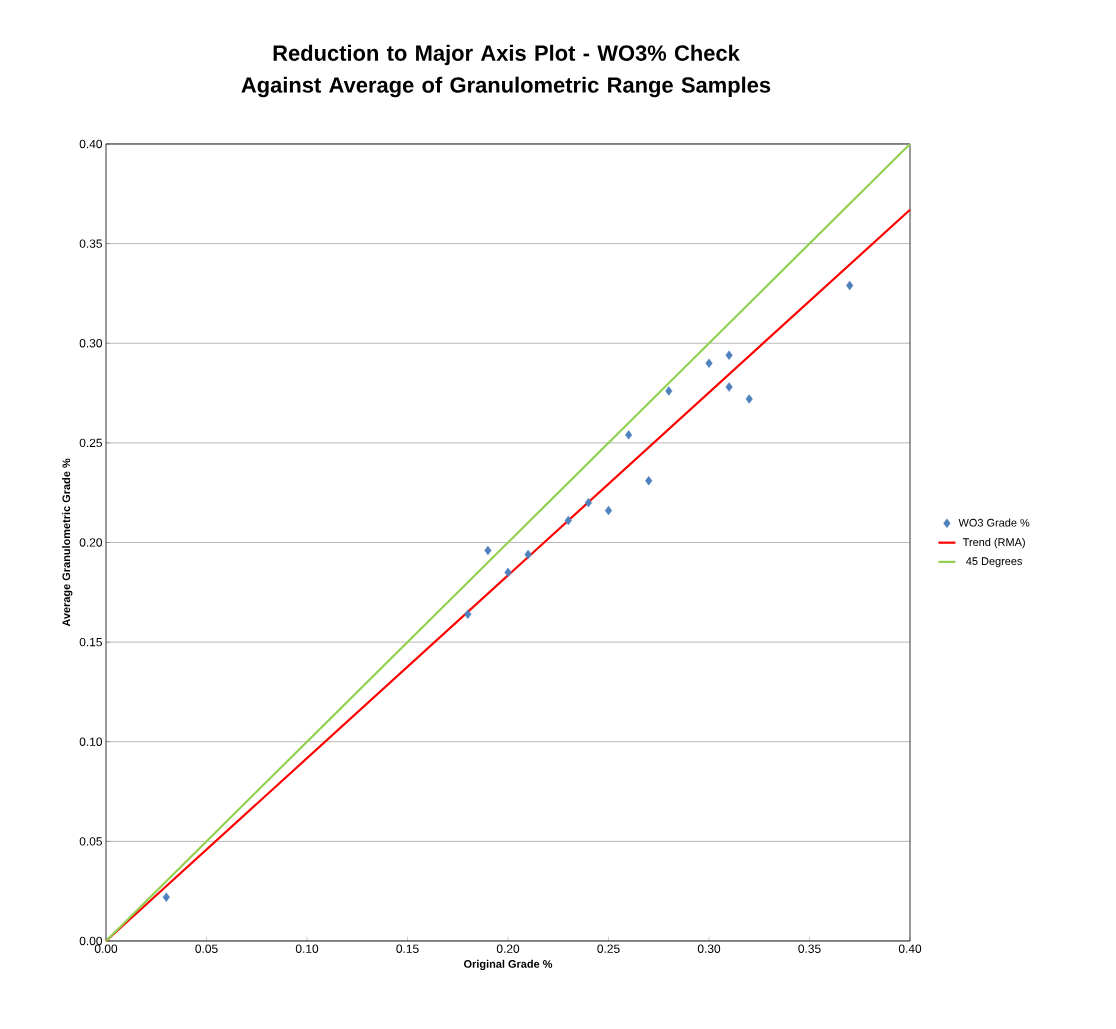 This screenshot has height=1029, width=1116. What do you see at coordinates (994, 522) in the screenshot?
I see `legend-label: WO3 Grade %` at bounding box center [994, 522].